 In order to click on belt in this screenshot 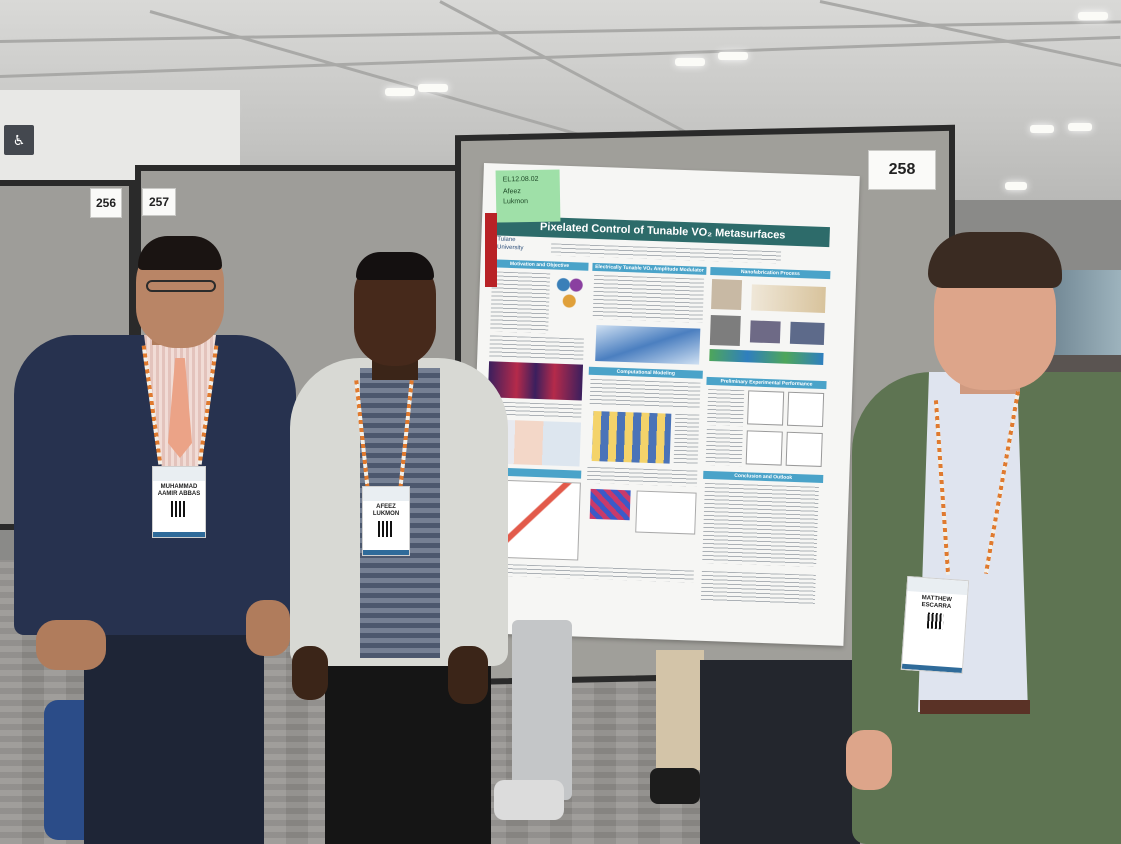, I will do `click(975, 707)`.